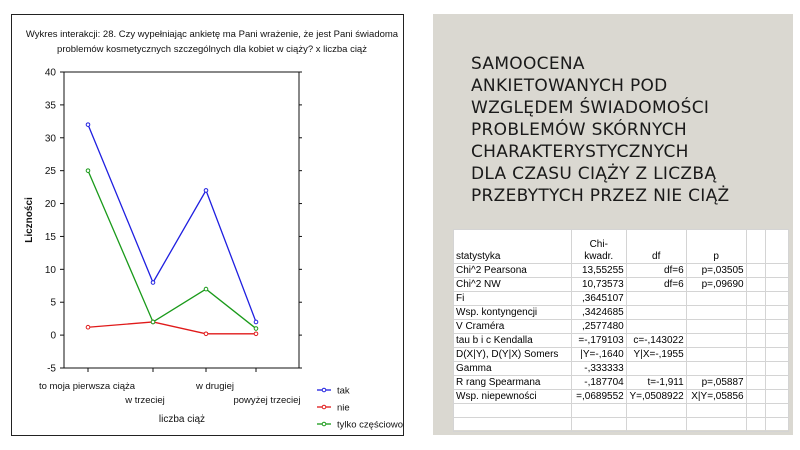 The height and width of the screenshot is (450, 800). Describe the element at coordinates (656, 246) in the screenshot. I see `column-header: df` at that location.